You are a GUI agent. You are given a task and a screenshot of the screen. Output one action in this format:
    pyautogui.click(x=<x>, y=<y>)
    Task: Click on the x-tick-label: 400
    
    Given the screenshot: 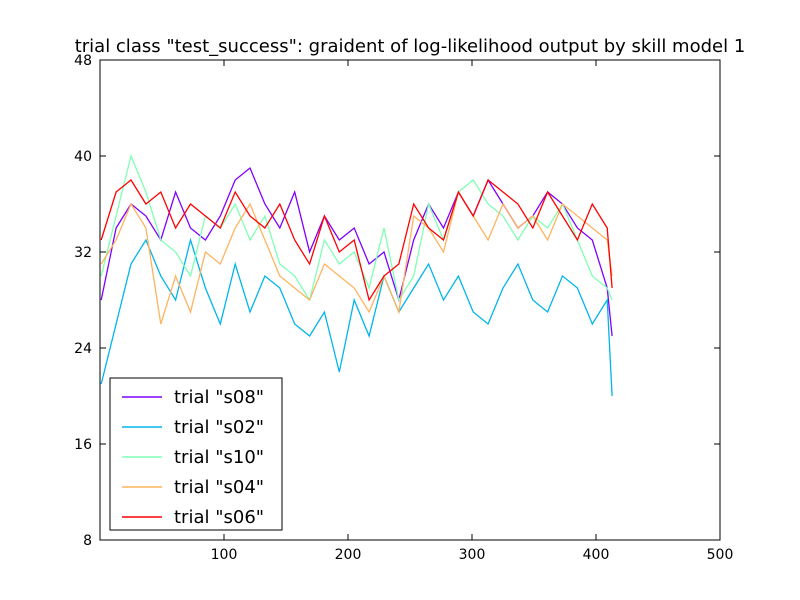 What is the action you would take?
    pyautogui.click(x=596, y=555)
    